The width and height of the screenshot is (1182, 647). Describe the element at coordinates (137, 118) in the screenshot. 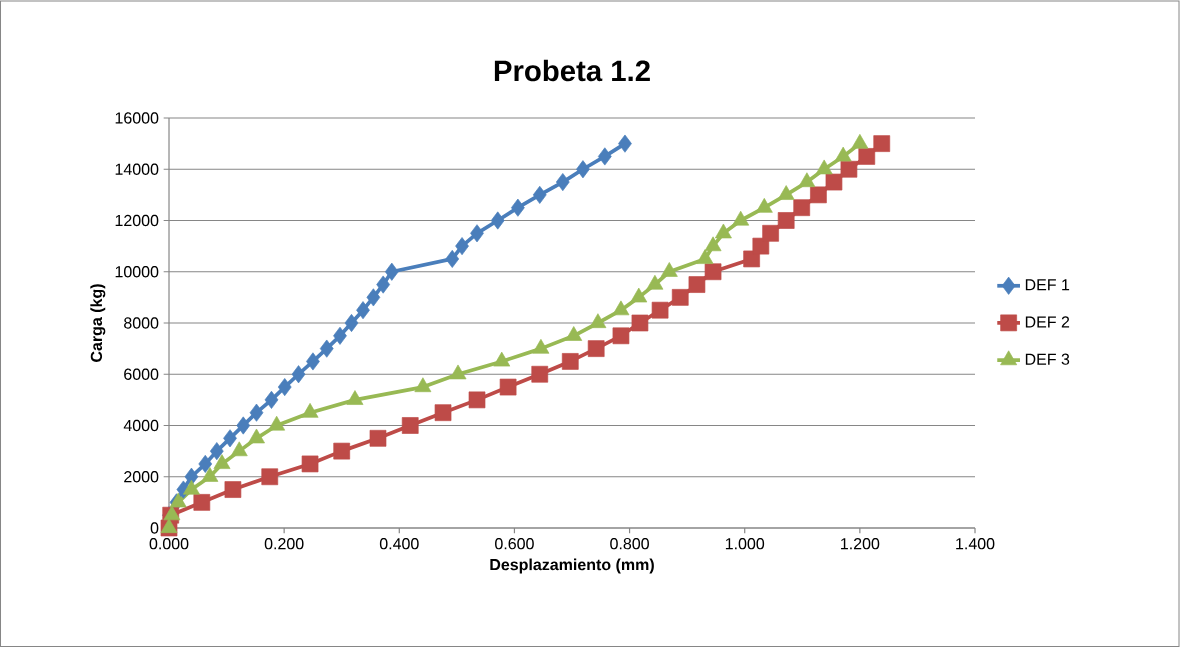

I see `y-tick-label: 16000` at that location.